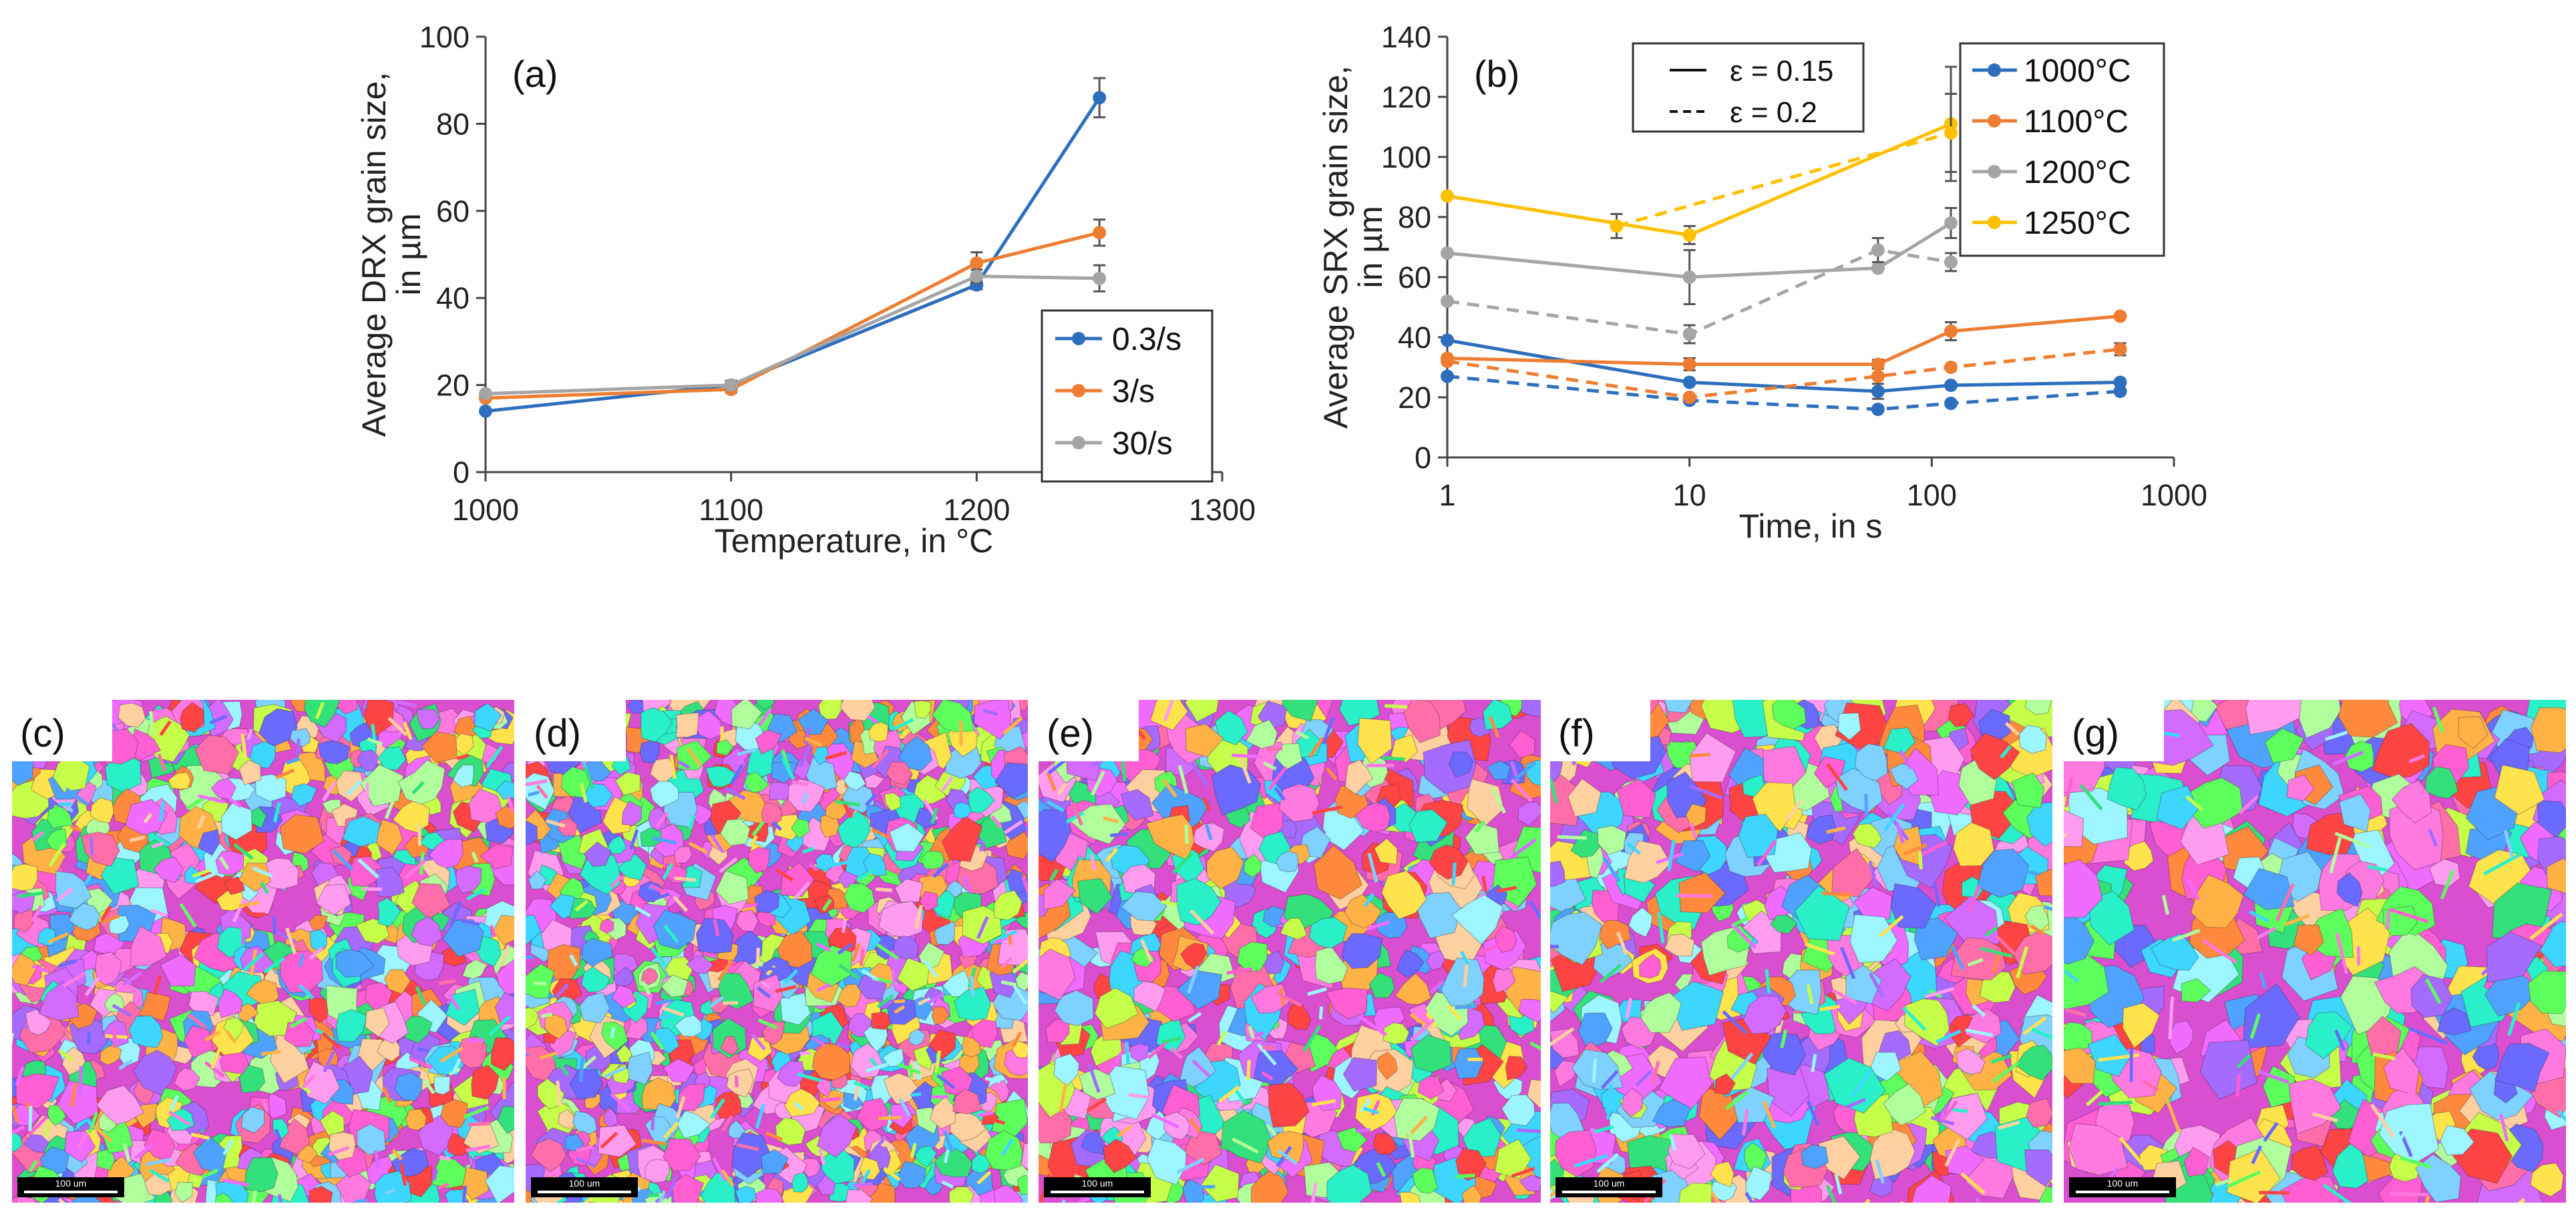 This screenshot has width=2576, height=1216. Describe the element at coordinates (70, 1187) in the screenshot. I see `scale-bar-box` at that location.